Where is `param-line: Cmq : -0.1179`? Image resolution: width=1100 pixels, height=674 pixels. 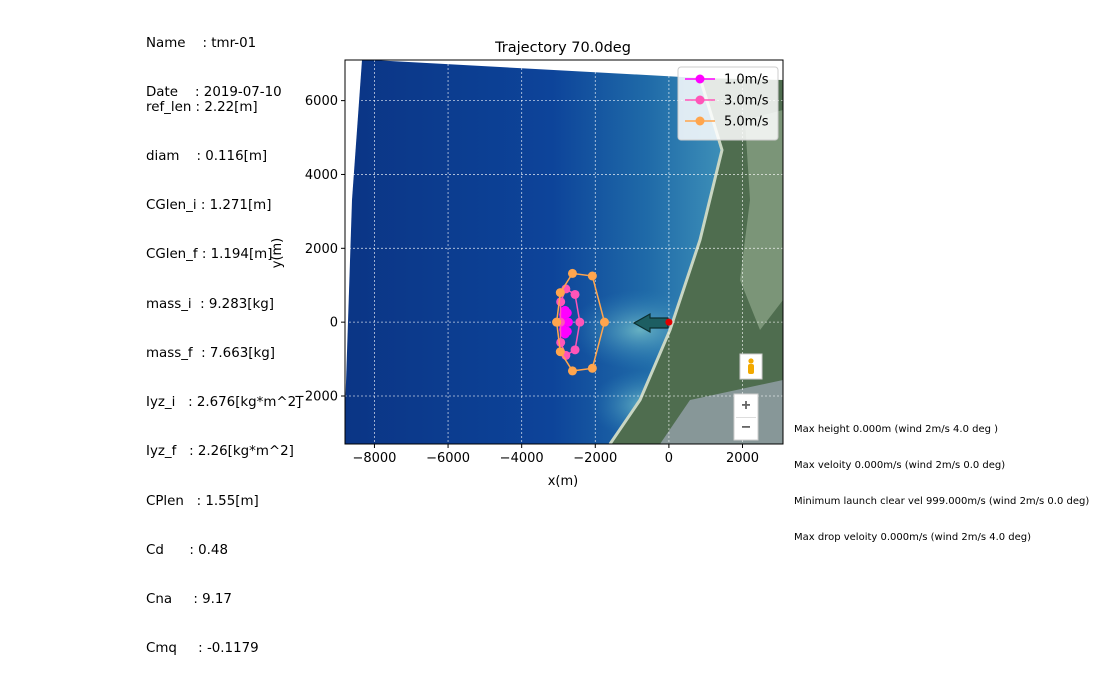 param-line: Cmq : -0.1179 is located at coordinates (202, 649).